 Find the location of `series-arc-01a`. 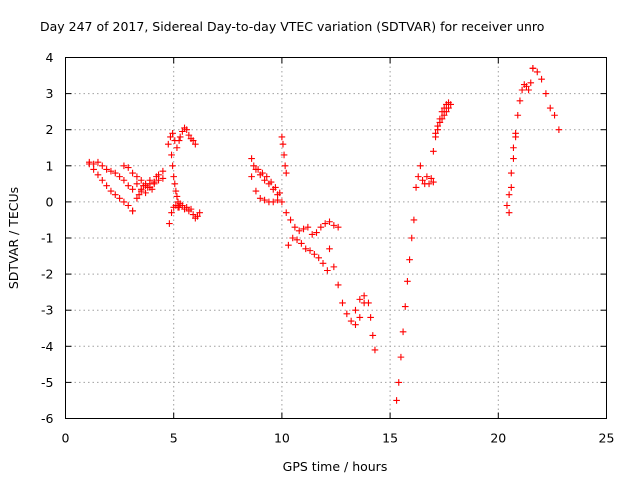

series-arc-01a is located at coordinates (111, 175).